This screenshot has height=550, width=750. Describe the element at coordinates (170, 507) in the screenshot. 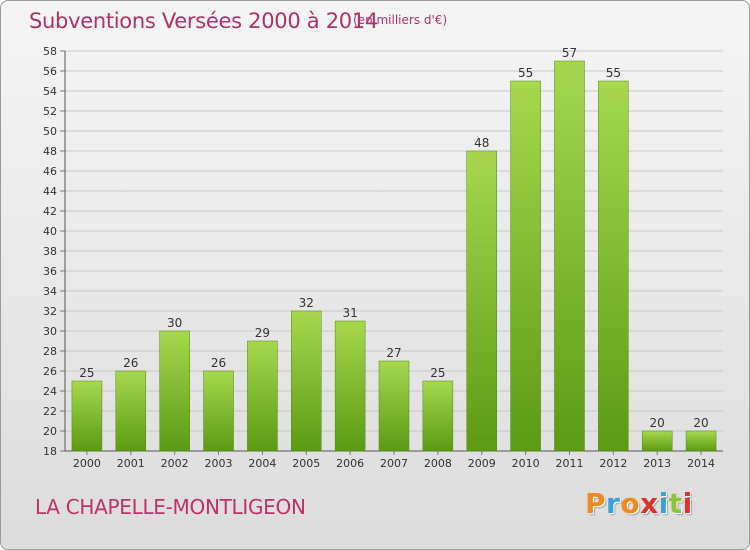

I see `commune-name: LA CHAPELLE-MONTLIGEON` at that location.